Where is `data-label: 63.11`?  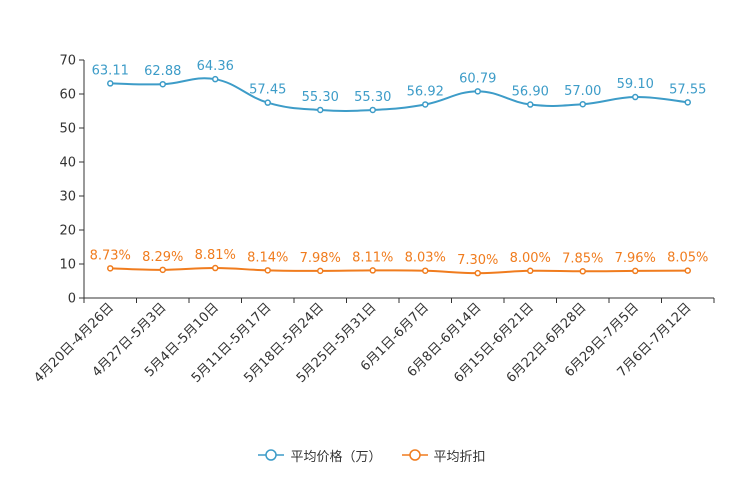
data-label: 63.11 is located at coordinates (110, 70).